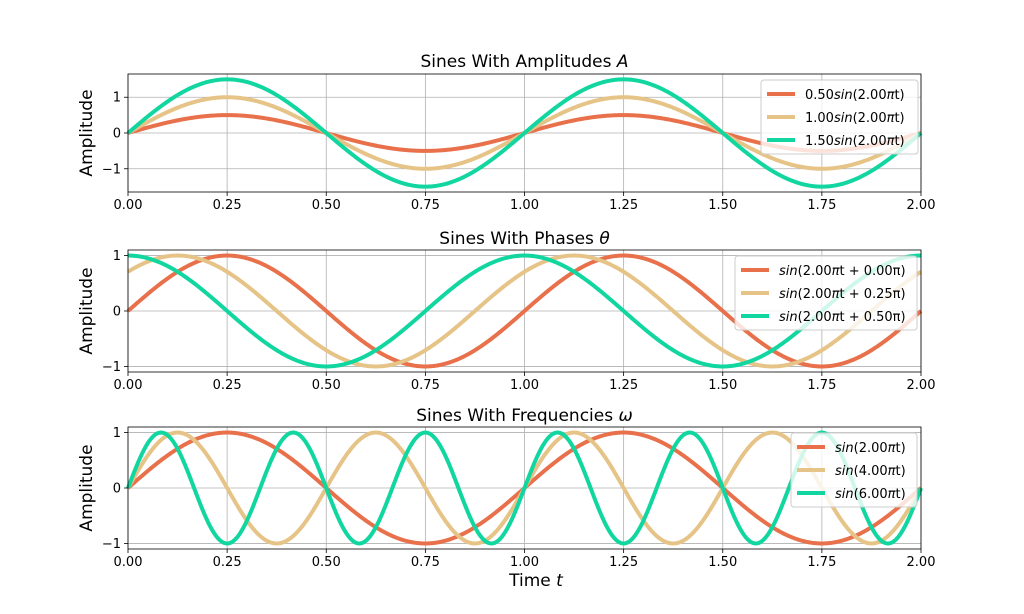  What do you see at coordinates (855, 141) in the screenshot?
I see `legend-entry: 1.50sin(2.00πt)` at bounding box center [855, 141].